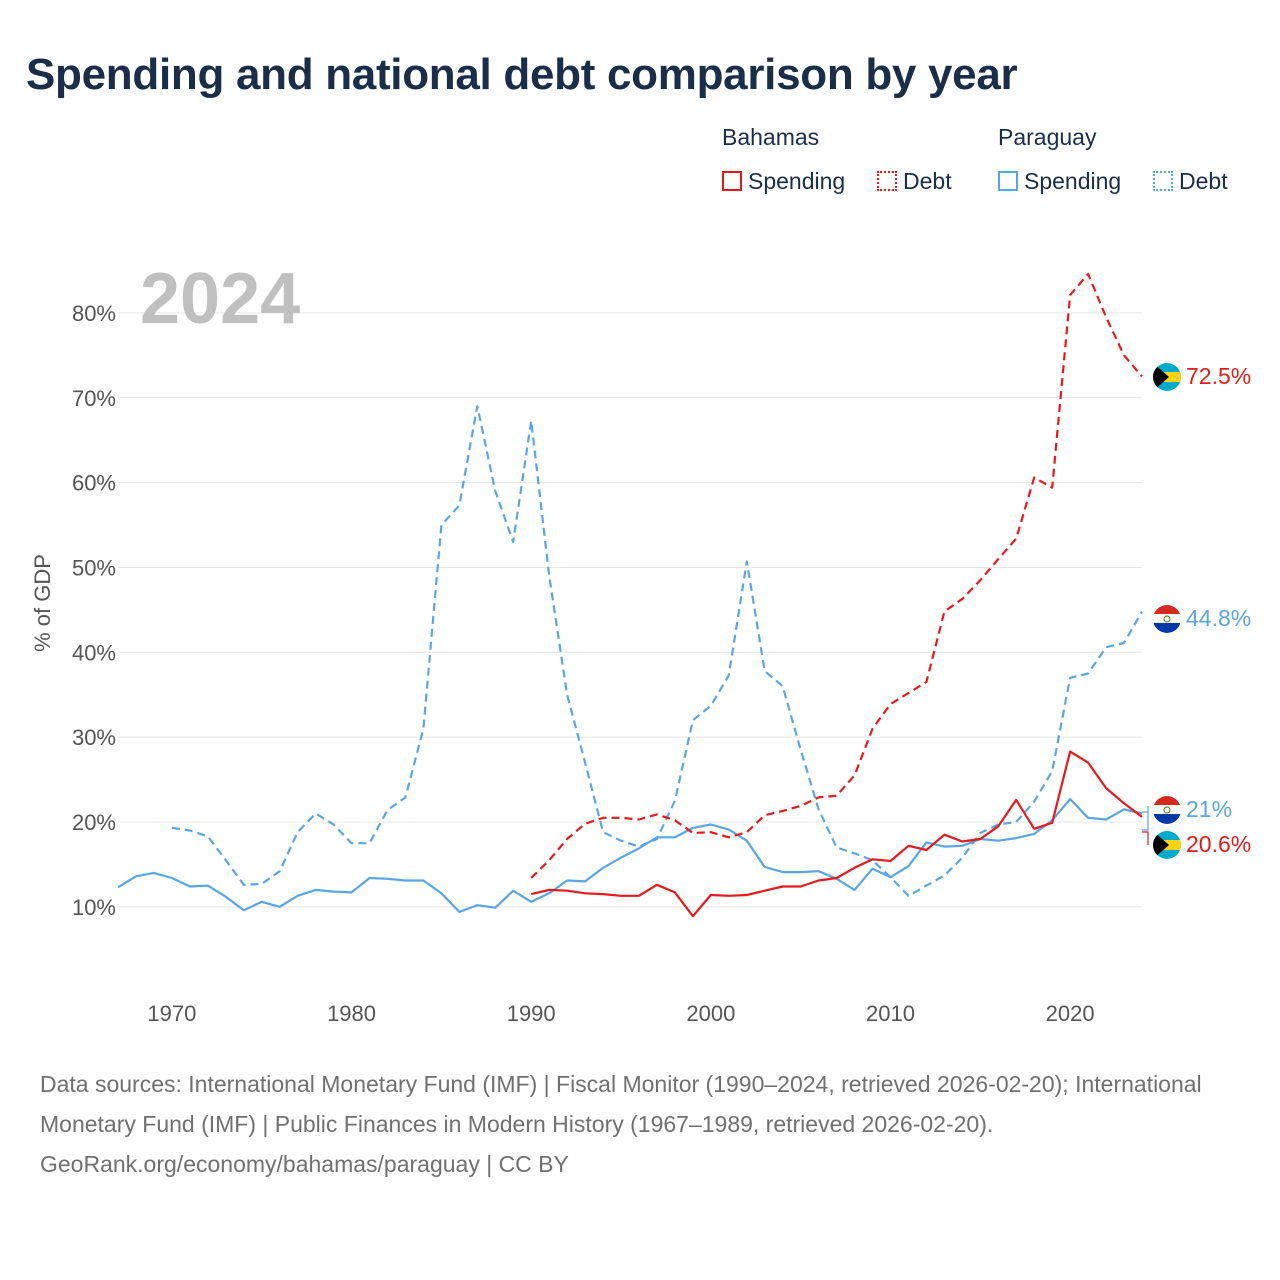  What do you see at coordinates (220, 299) in the screenshot?
I see `current-year-label: 2024` at bounding box center [220, 299].